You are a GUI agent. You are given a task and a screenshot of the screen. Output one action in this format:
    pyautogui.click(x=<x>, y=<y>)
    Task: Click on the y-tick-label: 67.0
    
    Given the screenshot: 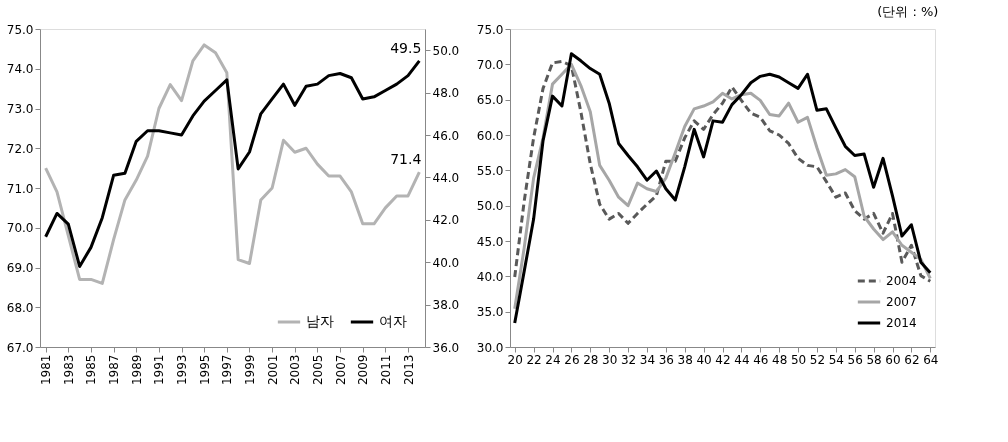 What is the action you would take?
    pyautogui.click(x=20, y=347)
    